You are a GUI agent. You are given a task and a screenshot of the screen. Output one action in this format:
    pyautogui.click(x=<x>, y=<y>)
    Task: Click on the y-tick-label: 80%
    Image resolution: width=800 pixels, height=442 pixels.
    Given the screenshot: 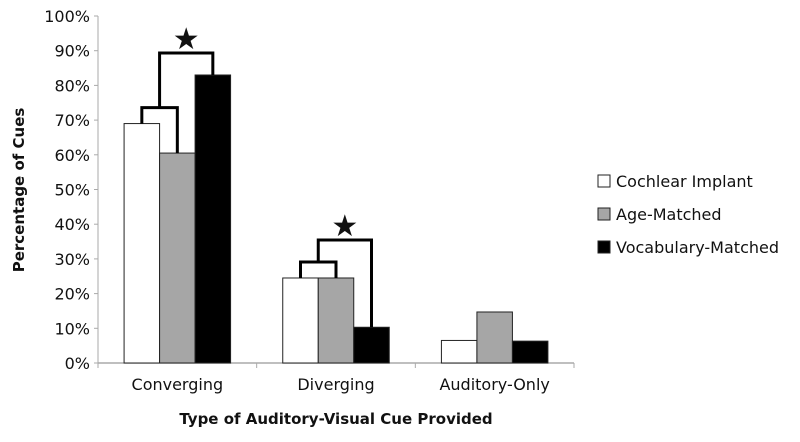 What is the action you would take?
    pyautogui.click(x=72, y=85)
    